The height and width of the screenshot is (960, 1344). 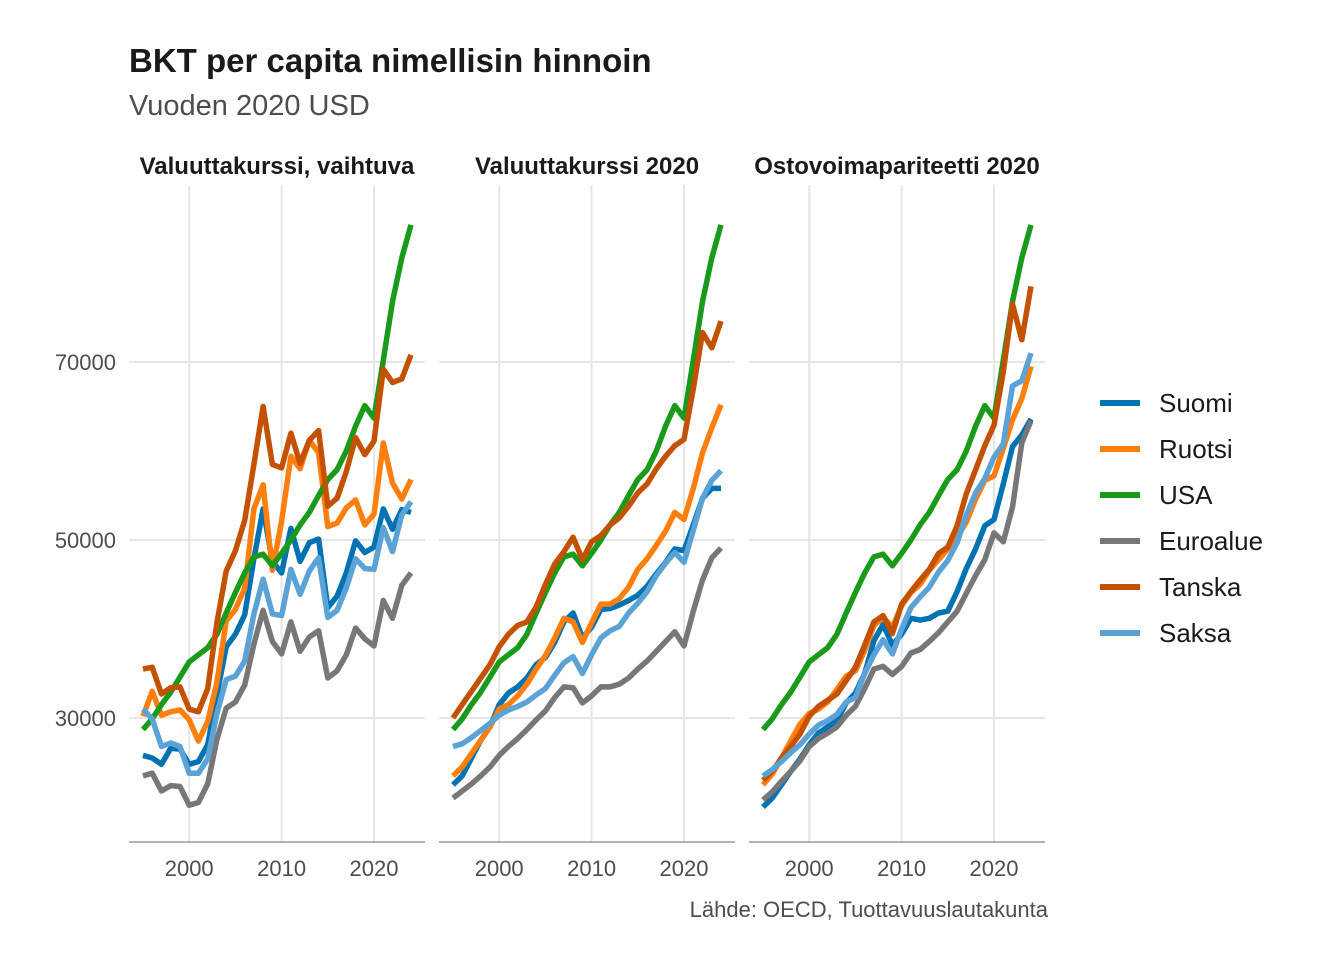 I want to click on legend-label: Euroalue, so click(x=1211, y=541).